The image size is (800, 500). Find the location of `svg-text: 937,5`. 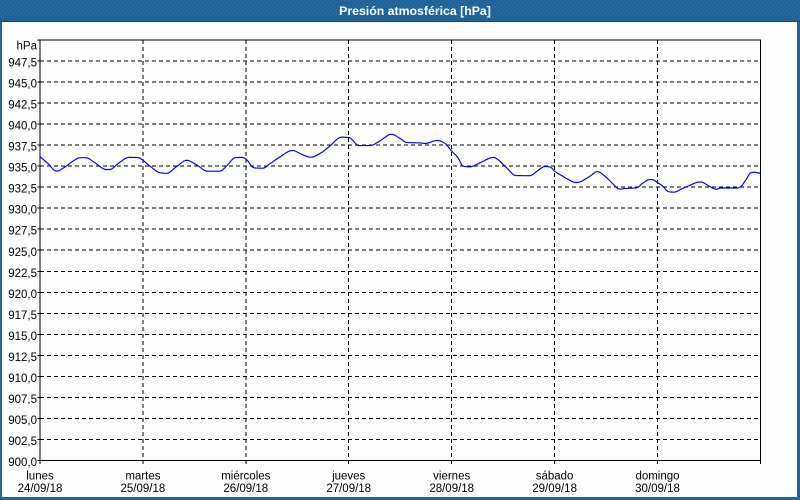

svg-text: 937,5 is located at coordinates (22, 148).